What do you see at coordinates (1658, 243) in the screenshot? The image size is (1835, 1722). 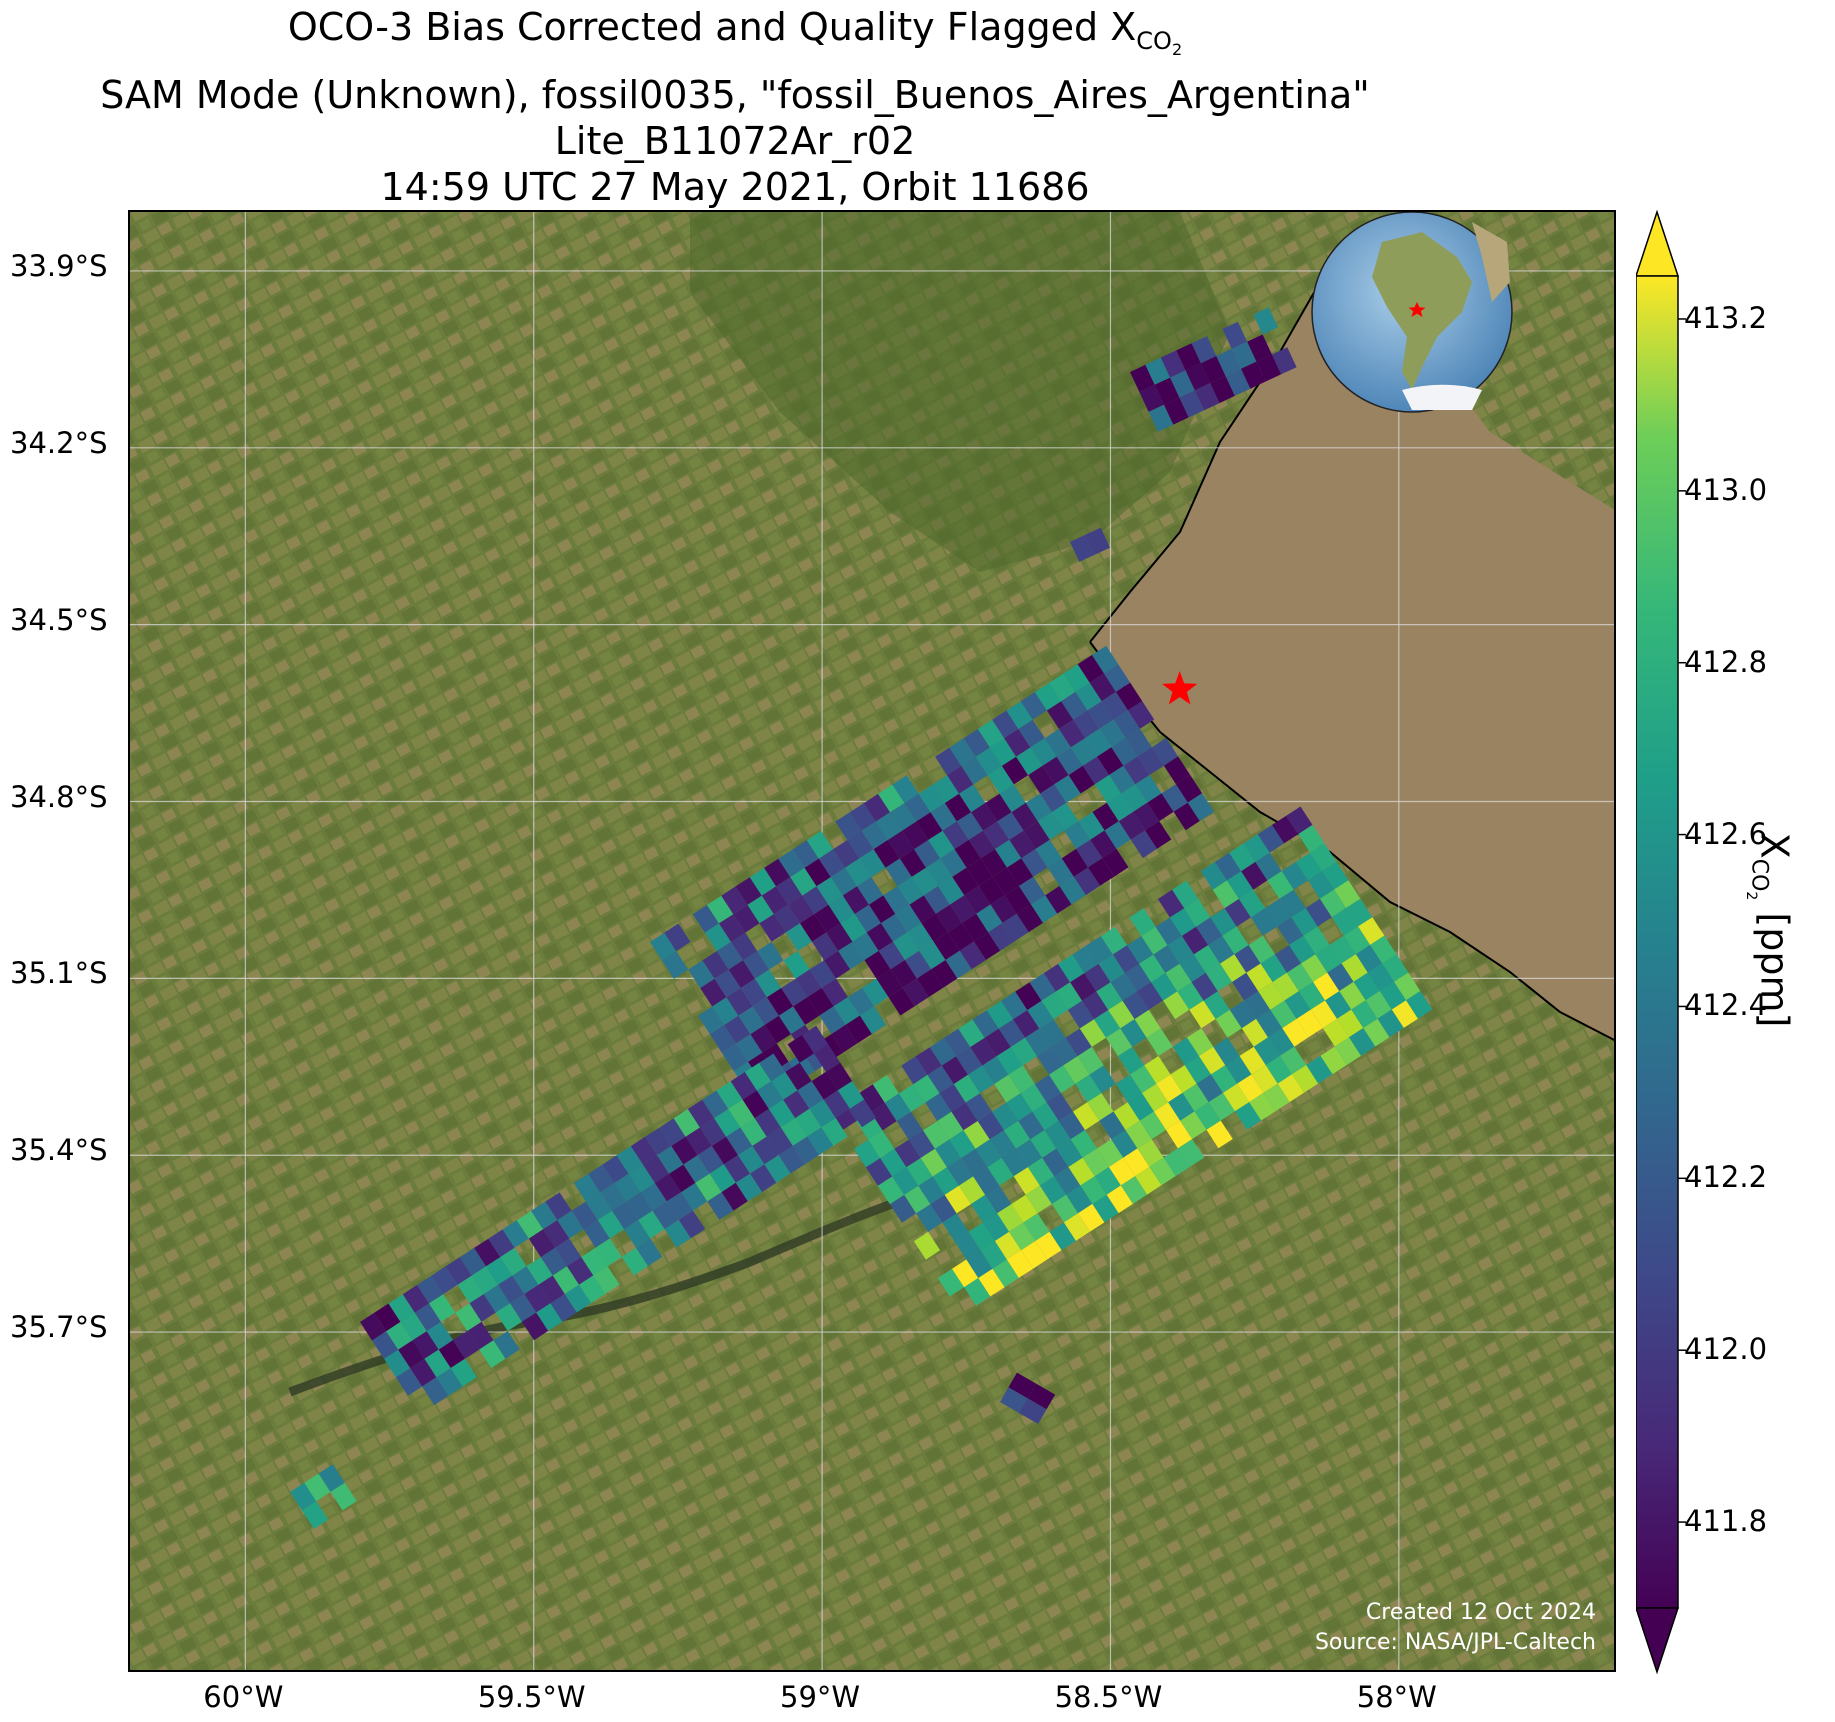 I see `colorbar-extend-top` at bounding box center [1658, 243].